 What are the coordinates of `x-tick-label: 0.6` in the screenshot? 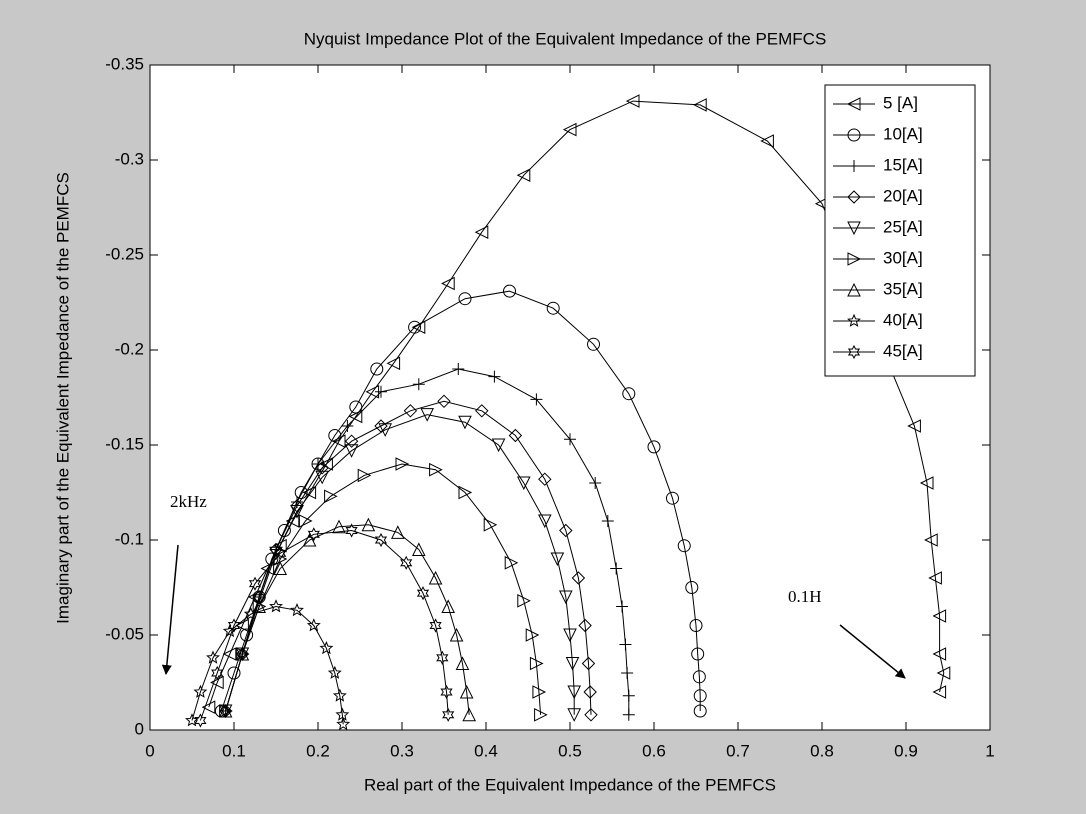 It's located at (654, 750).